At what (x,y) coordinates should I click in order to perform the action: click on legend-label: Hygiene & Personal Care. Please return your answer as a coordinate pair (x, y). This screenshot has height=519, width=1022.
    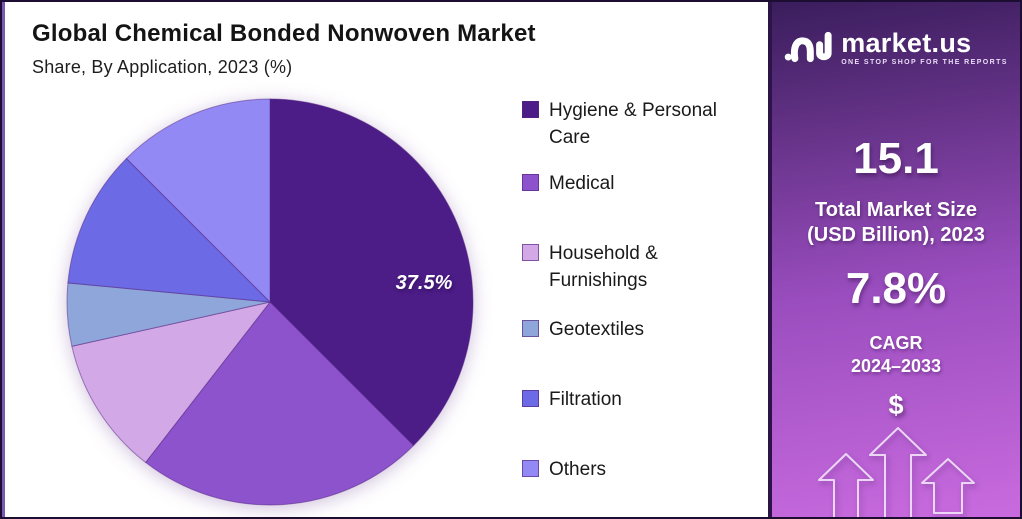
    Looking at the image, I should click on (633, 124).